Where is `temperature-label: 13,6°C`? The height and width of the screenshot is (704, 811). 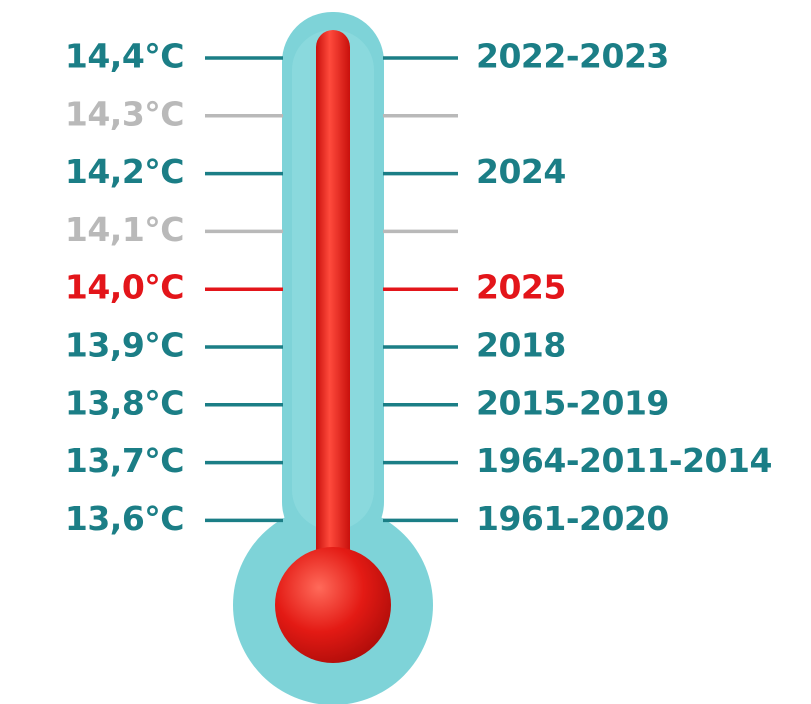
temperature-label: 13,6°C is located at coordinates (124, 518).